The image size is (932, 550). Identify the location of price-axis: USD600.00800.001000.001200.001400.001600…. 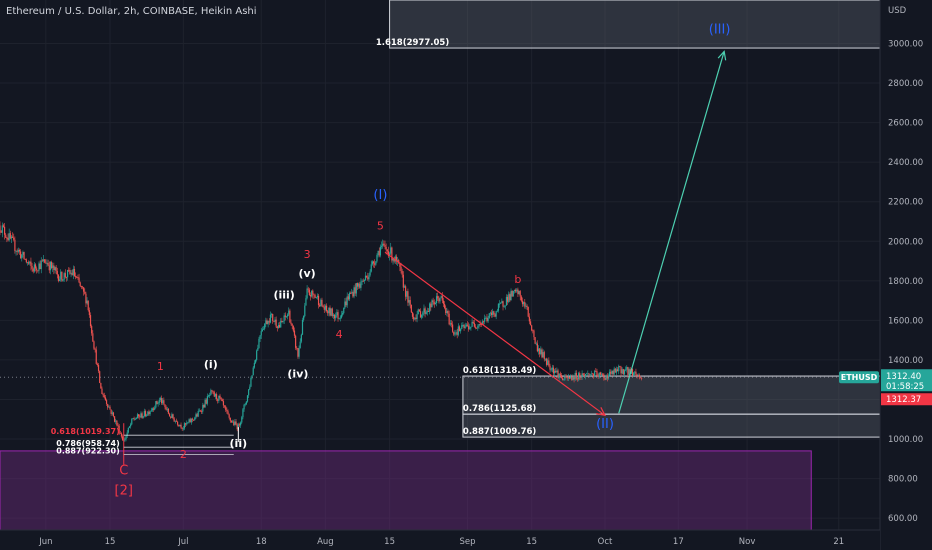
(885, 275).